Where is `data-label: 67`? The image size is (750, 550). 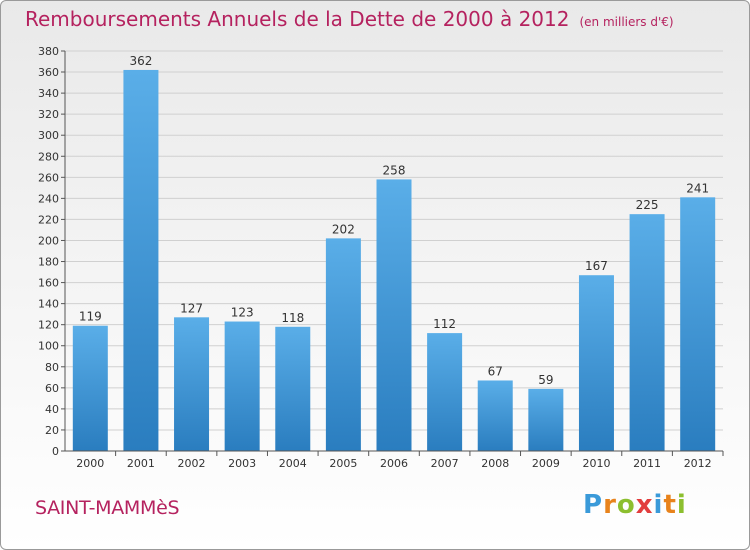
data-label: 67 is located at coordinates (495, 371).